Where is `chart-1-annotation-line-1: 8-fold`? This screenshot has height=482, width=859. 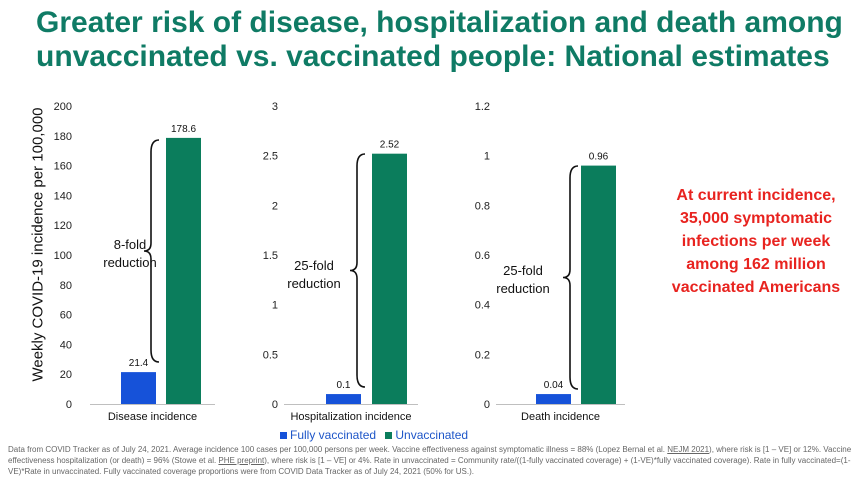
chart-1-annotation-line-1: 8-fold is located at coordinates (130, 244).